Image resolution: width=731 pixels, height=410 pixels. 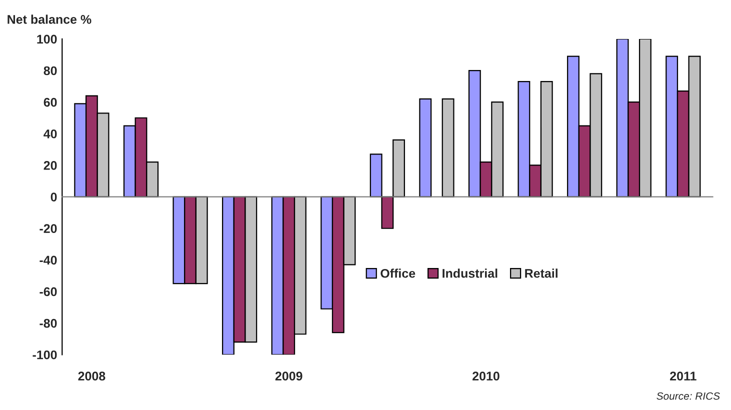 I want to click on x-tick-label: 2011, so click(x=683, y=376).